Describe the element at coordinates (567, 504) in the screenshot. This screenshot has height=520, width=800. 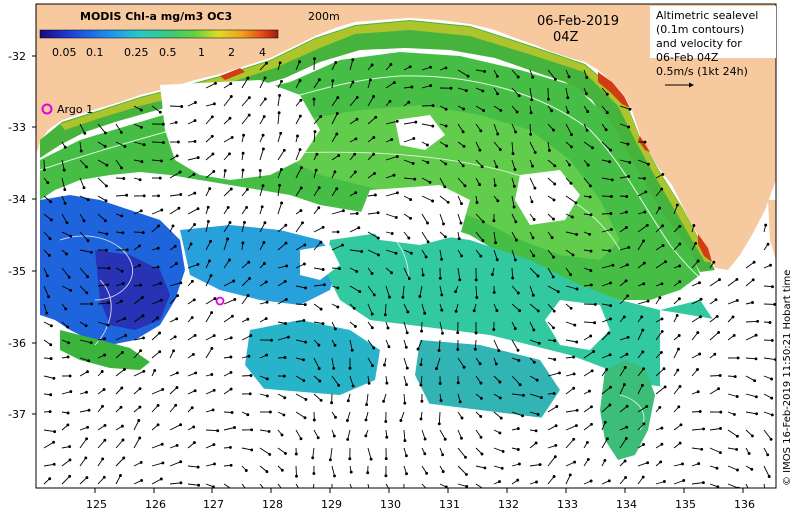
I see `x-tick-label: 133` at that location.